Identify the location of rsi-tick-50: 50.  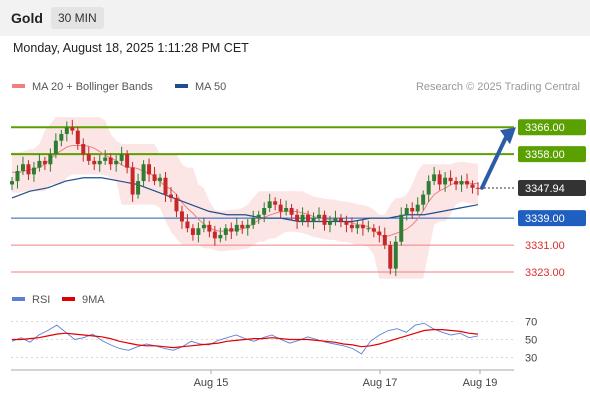
(531, 341).